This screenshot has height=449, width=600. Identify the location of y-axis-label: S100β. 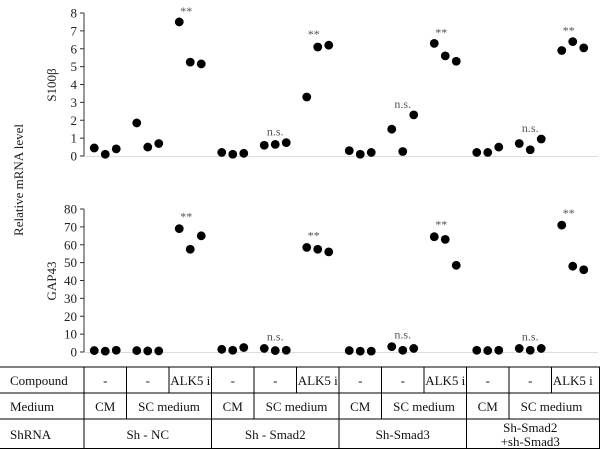
(51, 85).